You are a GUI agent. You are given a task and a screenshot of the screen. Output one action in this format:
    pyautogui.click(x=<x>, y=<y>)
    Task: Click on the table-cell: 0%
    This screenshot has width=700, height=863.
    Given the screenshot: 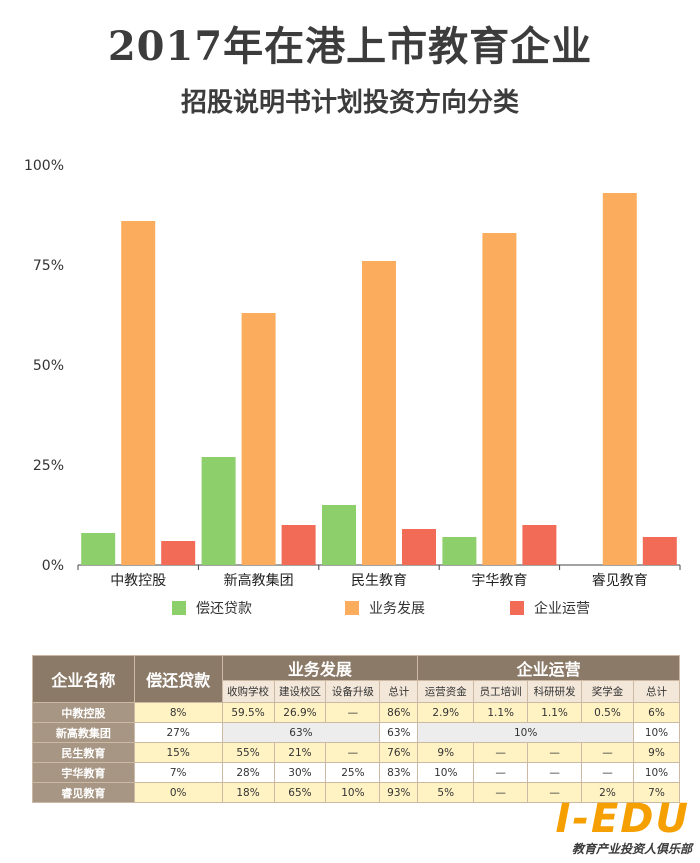 What is the action you would take?
    pyautogui.click(x=178, y=792)
    